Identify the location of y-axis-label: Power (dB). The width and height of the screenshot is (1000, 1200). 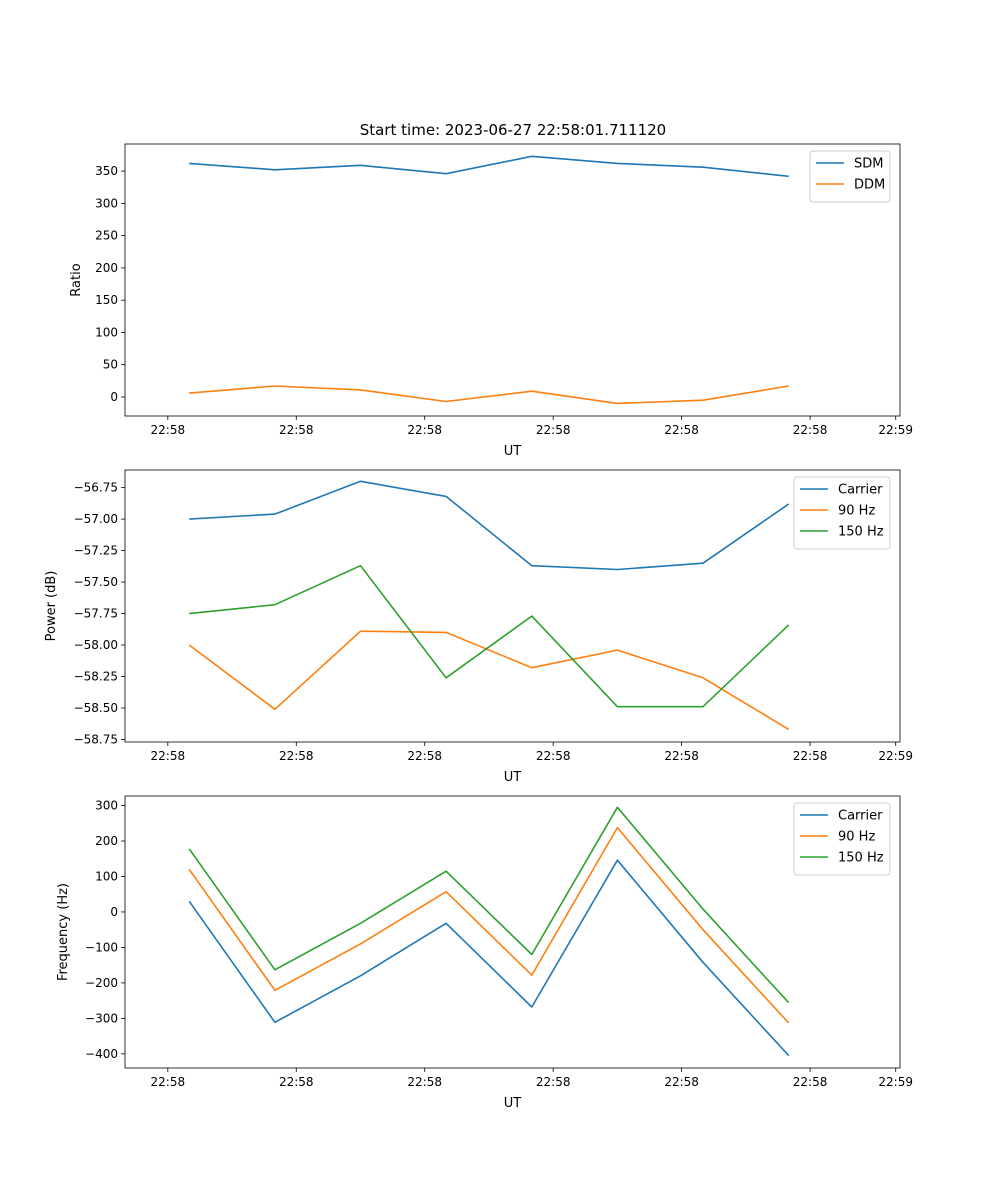
(51, 606).